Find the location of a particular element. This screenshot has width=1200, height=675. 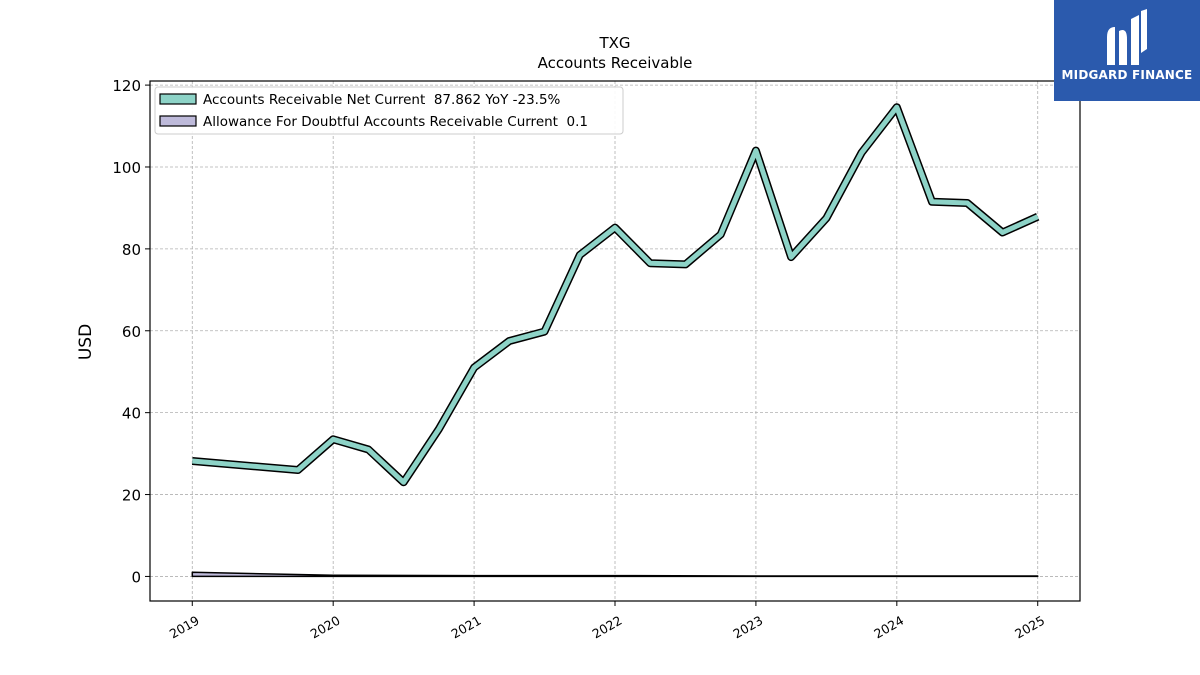

x-axis-ticks: 2019 2020 2021 2022 2023 2024 2025 is located at coordinates (607, 621).